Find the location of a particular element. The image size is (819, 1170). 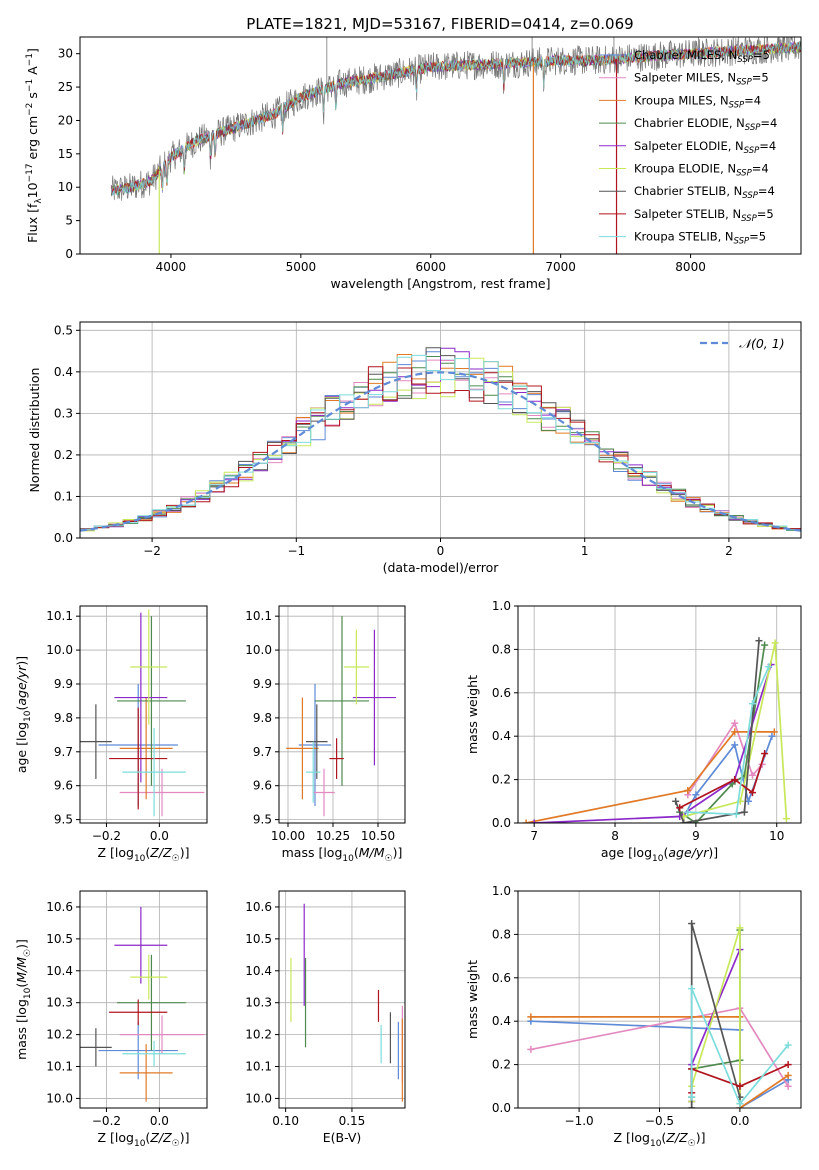

x-tick-label: 10 is located at coordinates (776, 836).